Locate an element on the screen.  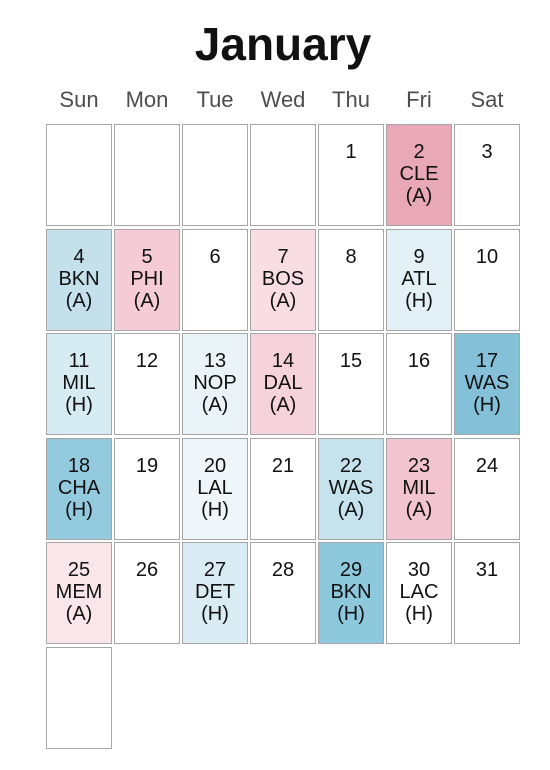
day-cell-text: 8 is located at coordinates (351, 257).